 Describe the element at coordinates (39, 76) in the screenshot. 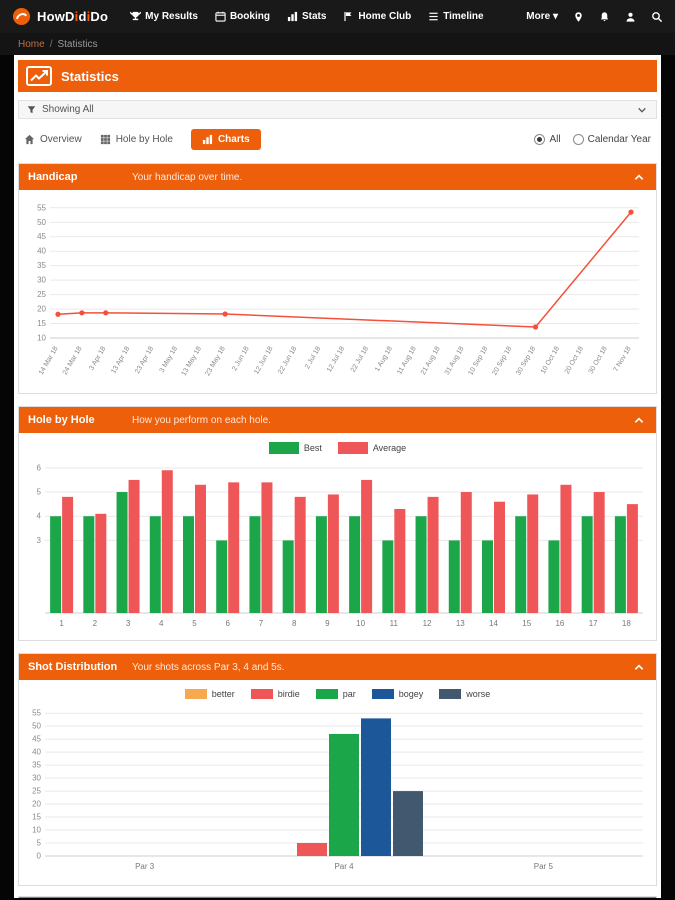

I see `statistics-chart-icon` at that location.